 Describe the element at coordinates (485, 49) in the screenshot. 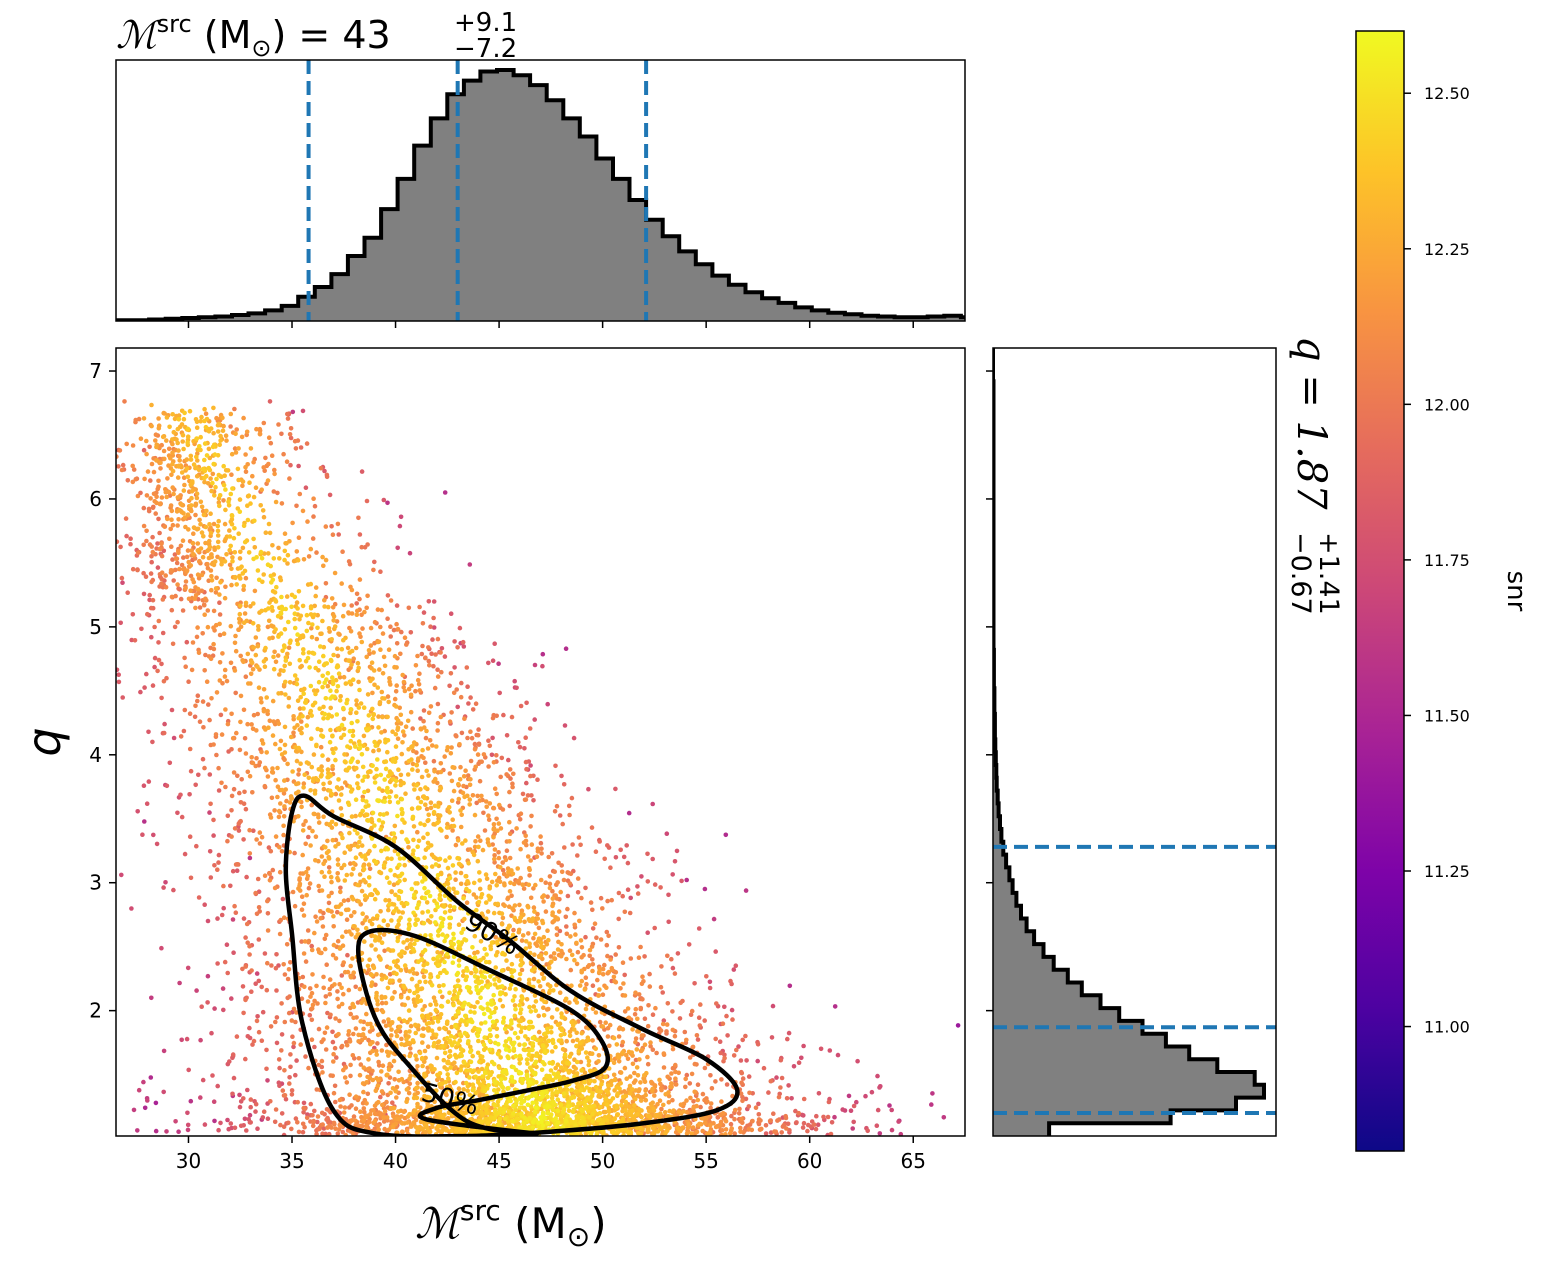

I see `top-title-minus: −7.2` at that location.